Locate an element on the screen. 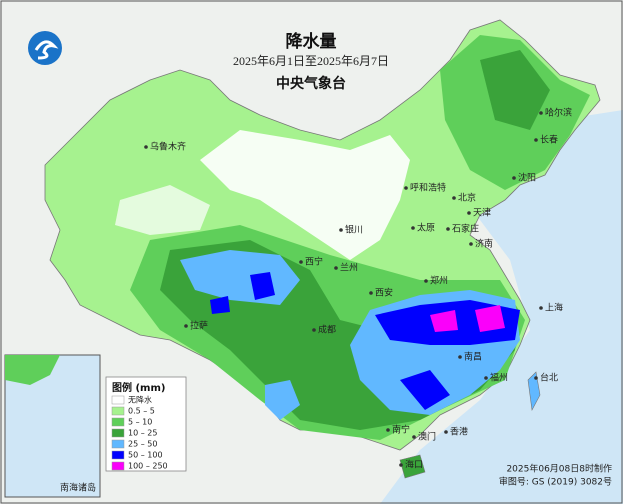  logo-swirl is located at coordinates (46, 50).